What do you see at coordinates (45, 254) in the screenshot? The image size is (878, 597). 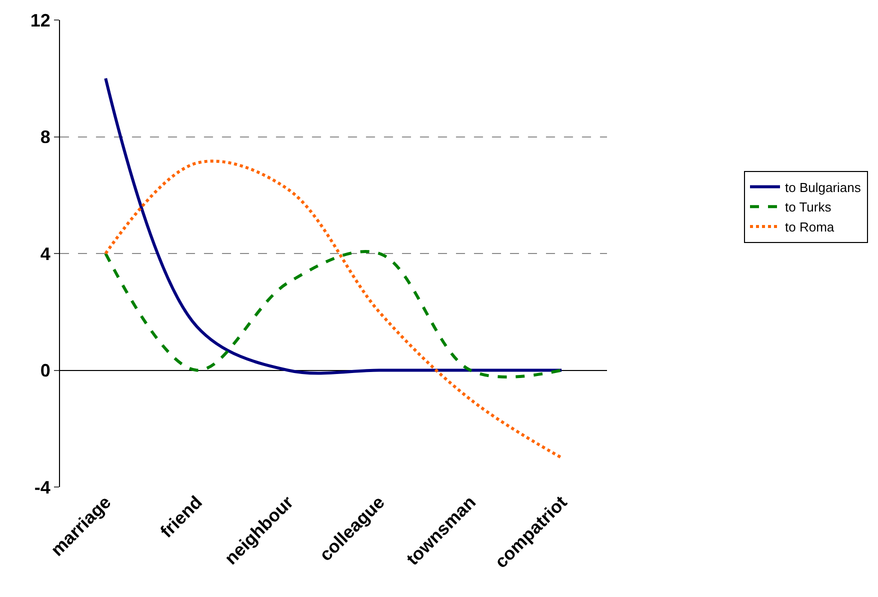 I see `y-tick-label: 4` at bounding box center [45, 254].